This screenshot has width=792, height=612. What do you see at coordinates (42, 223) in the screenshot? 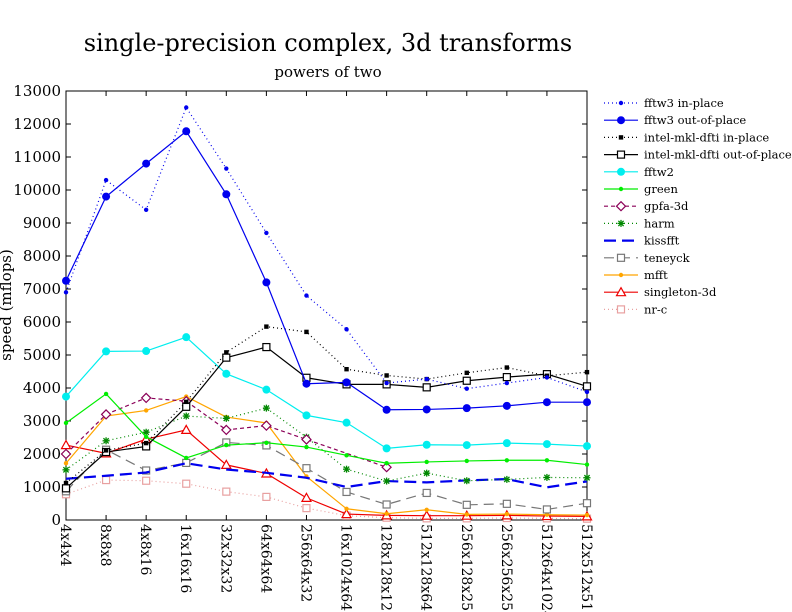
I see `y-tick-label: 9000` at bounding box center [42, 223].